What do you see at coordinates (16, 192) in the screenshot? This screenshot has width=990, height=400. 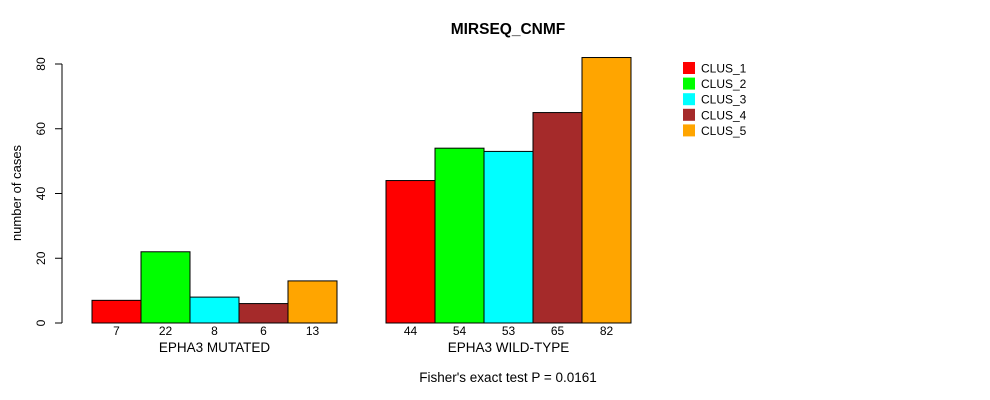 I see `y-axis-label: number of cases` at bounding box center [16, 192].